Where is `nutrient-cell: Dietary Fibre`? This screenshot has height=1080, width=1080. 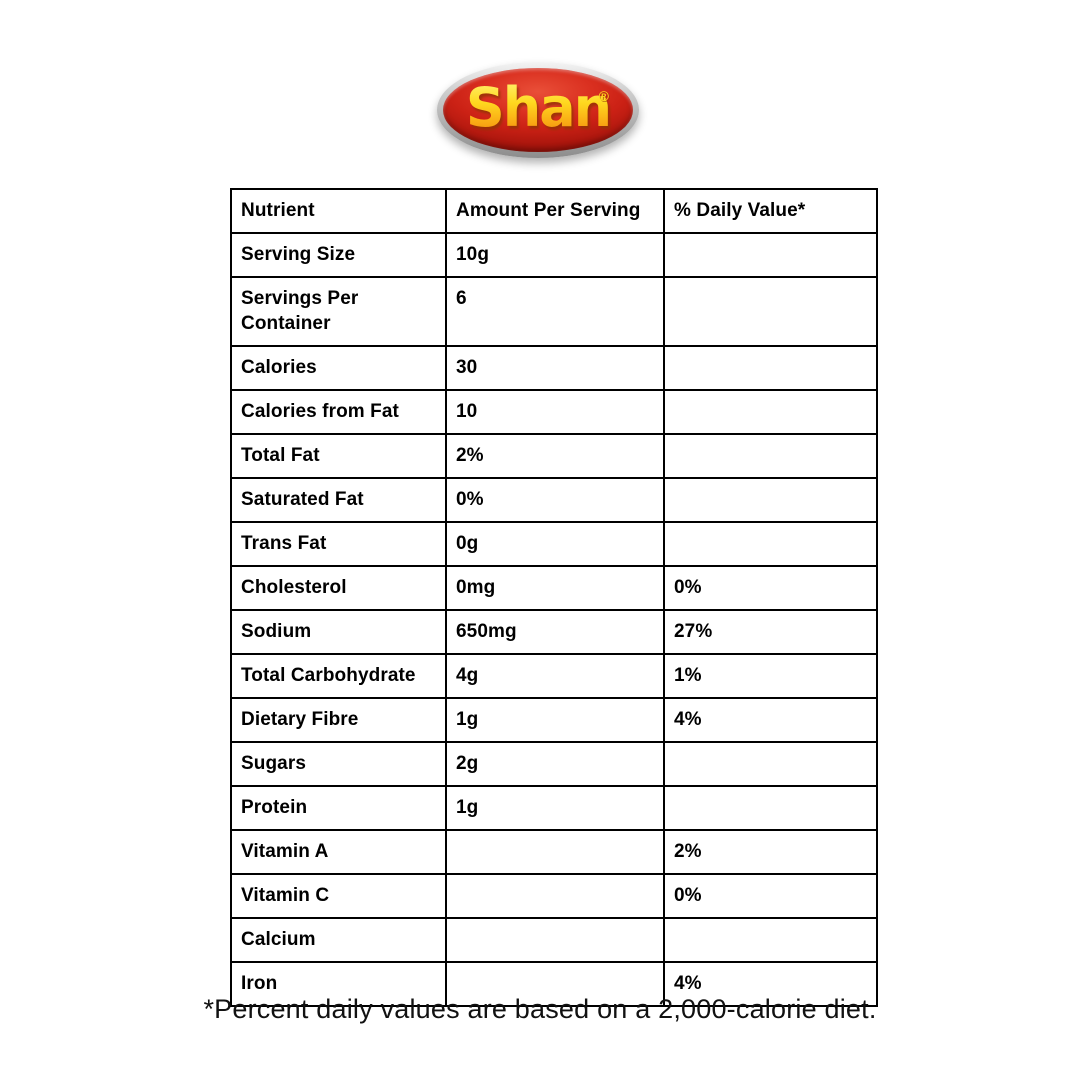 nutrient-cell: Dietary Fibre is located at coordinates (338, 720).